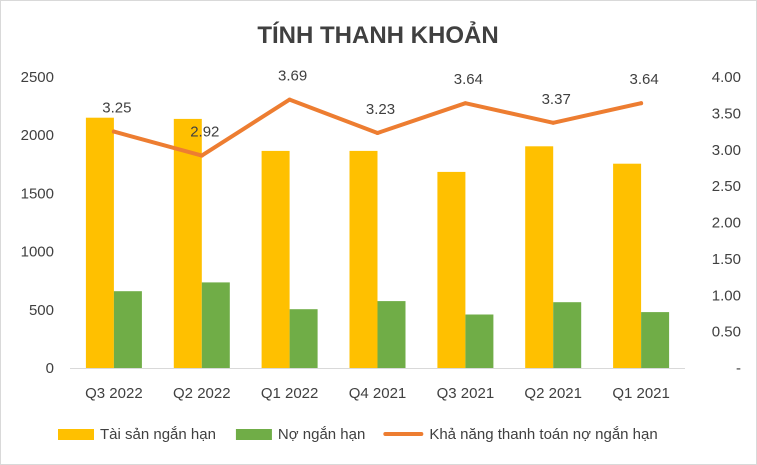 The image size is (757, 465). What do you see at coordinates (321, 434) in the screenshot?
I see `legend-label-1: Nợ ngắn hạn` at bounding box center [321, 434].